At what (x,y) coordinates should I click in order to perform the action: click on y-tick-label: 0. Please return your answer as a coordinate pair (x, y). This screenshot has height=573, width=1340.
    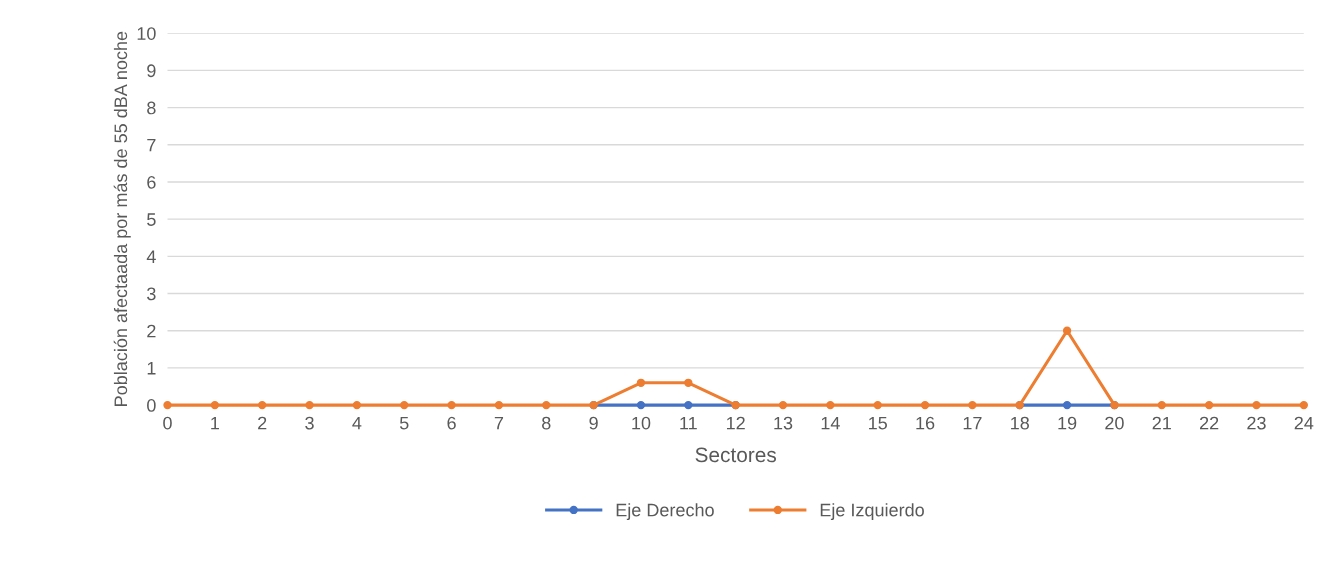
    Looking at the image, I should click on (151, 405).